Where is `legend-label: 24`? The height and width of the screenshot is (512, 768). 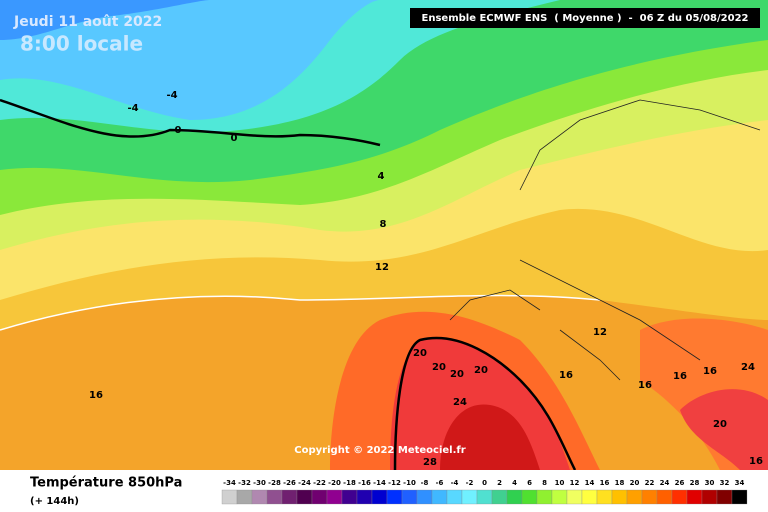
legend-label: 24 is located at coordinates (665, 483).